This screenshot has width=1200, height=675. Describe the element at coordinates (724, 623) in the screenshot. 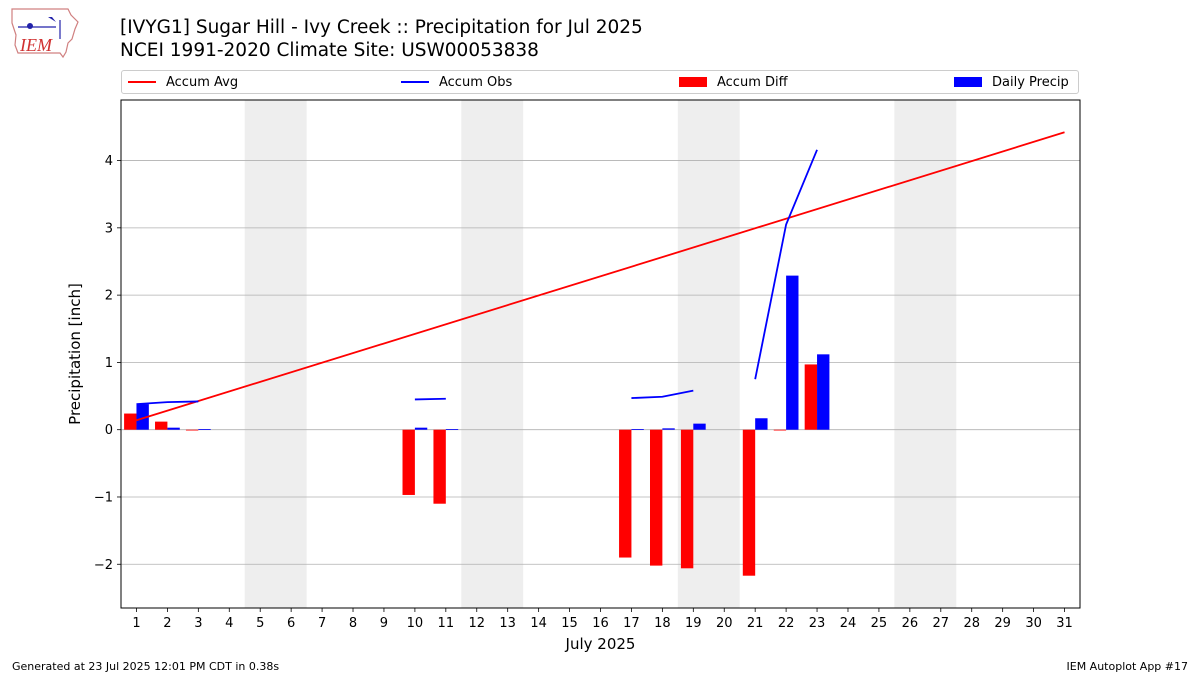

I see `xtick-label: 20` at that location.